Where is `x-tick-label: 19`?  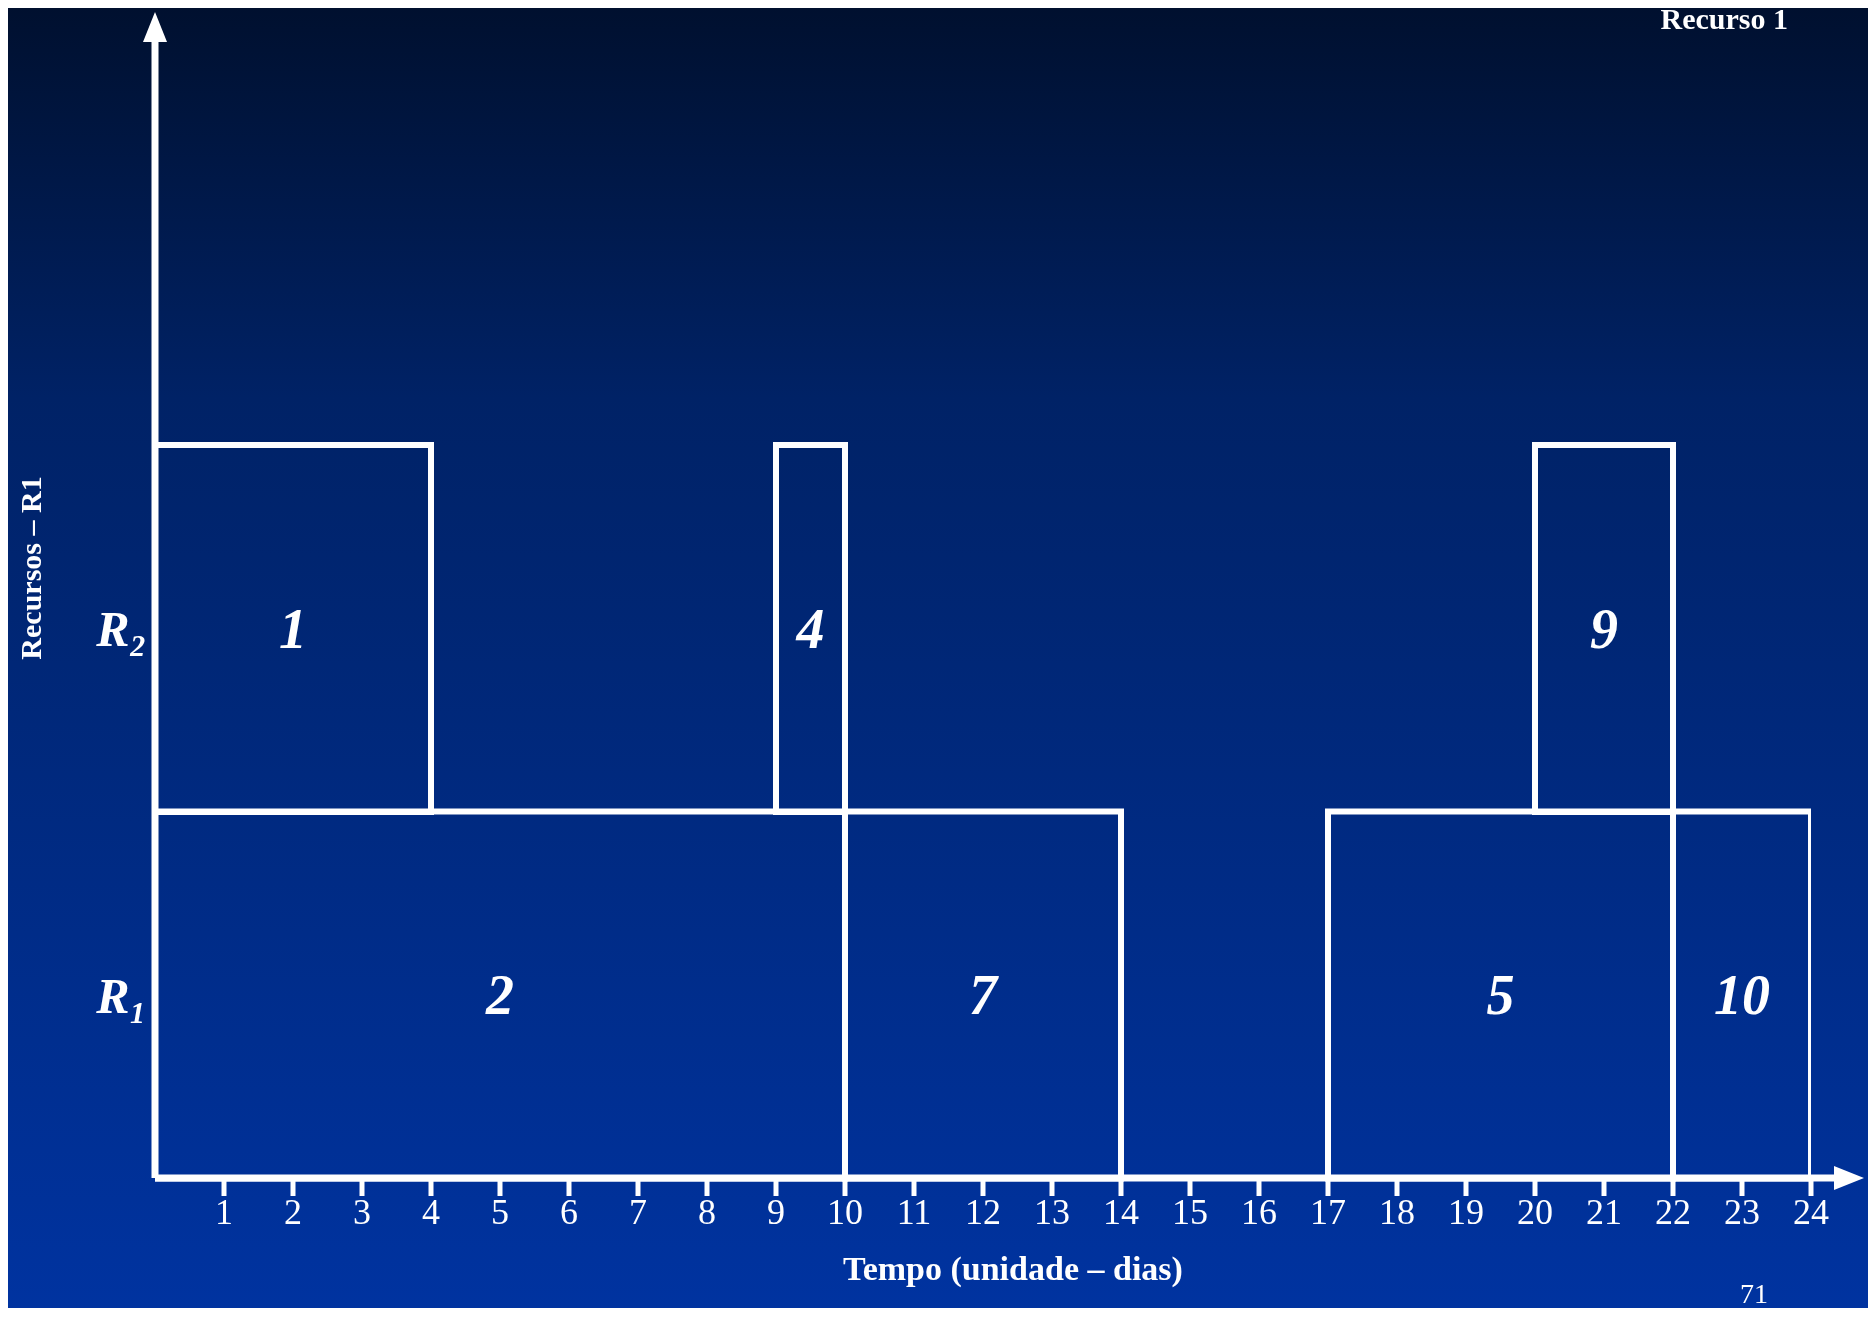
x-tick-label: 19 is located at coordinates (1466, 1211).